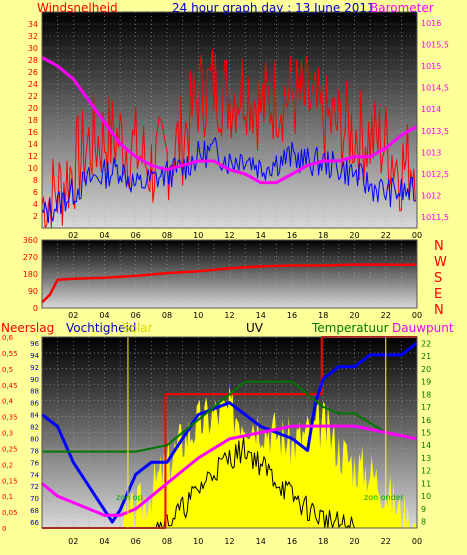 This screenshot has width=467, height=555. What do you see at coordinates (34, 463) in the screenshot?
I see `humidity-tick: 76` at bounding box center [34, 463].